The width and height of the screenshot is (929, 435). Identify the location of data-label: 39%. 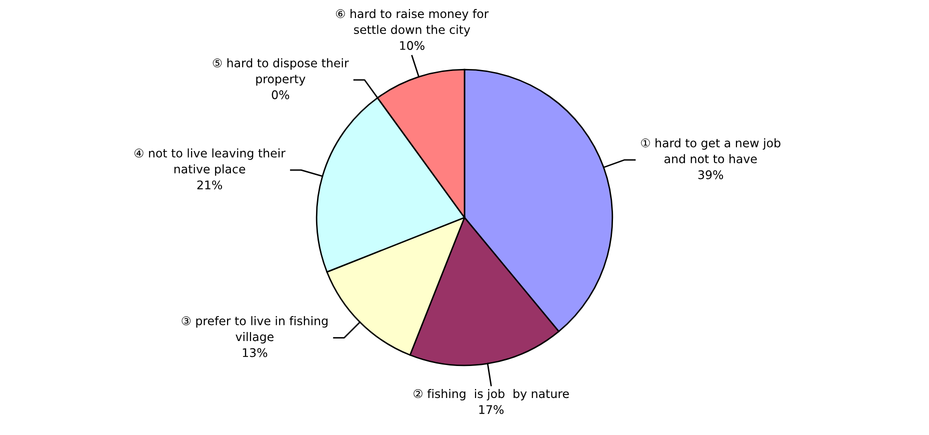
(711, 175).